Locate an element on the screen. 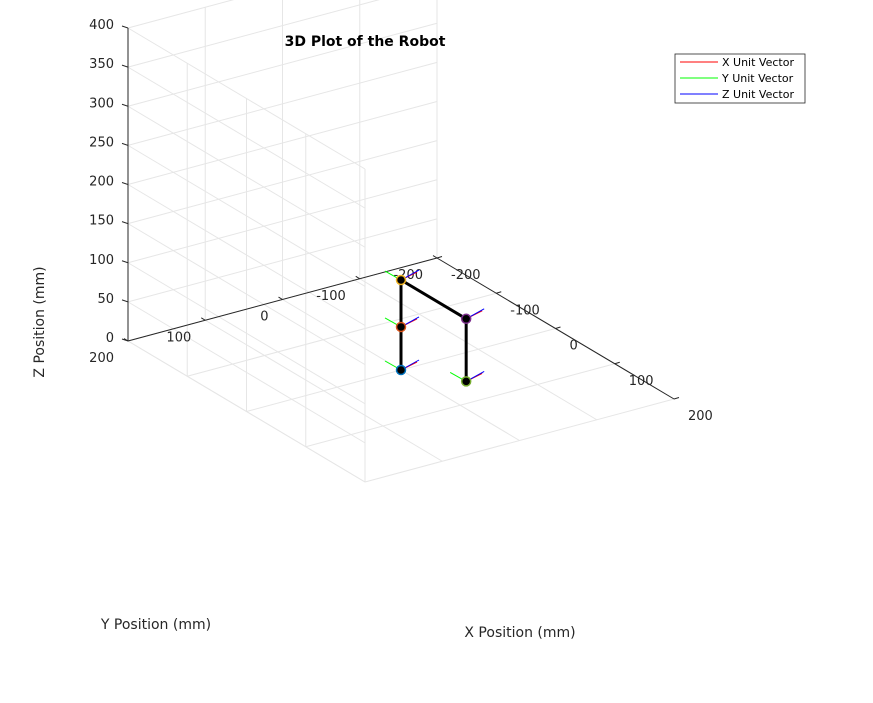  z-tick-label: 250 is located at coordinates (101, 142).